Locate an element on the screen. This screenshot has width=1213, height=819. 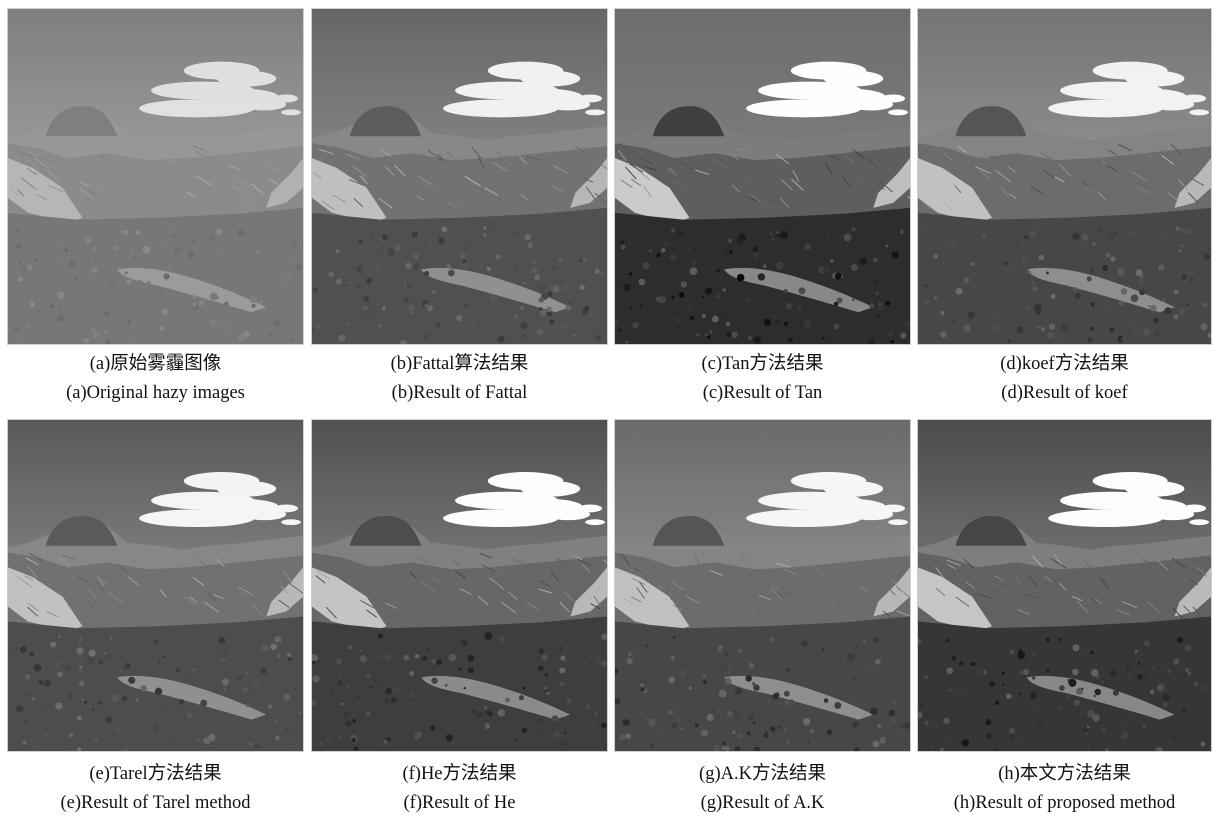
caption-en: (f)Result of He is located at coordinates (459, 803).